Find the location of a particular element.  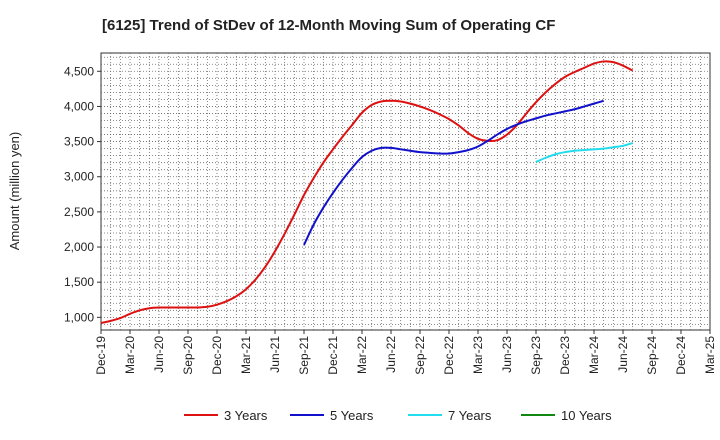

x-tick-label: Sep-23 is located at coordinates (536, 355).